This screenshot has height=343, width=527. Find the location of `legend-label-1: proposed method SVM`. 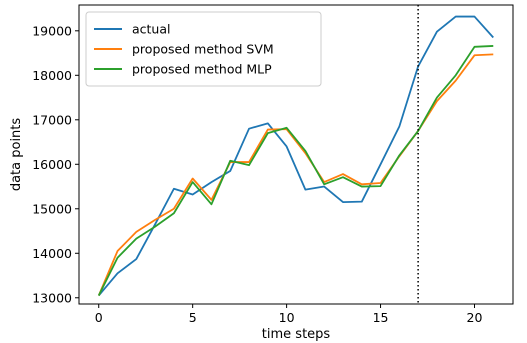

legend-label-1: proposed method SVM is located at coordinates (203, 49).